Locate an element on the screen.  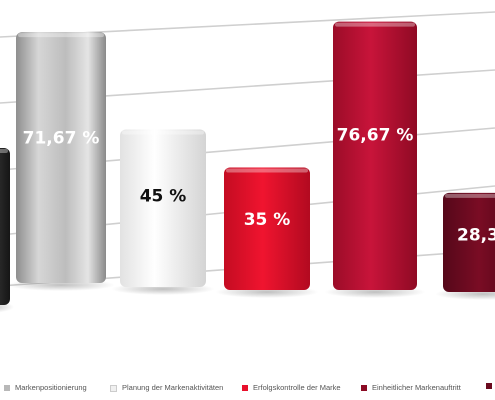
legend-label: Markenpositionierung is located at coordinates (51, 387).